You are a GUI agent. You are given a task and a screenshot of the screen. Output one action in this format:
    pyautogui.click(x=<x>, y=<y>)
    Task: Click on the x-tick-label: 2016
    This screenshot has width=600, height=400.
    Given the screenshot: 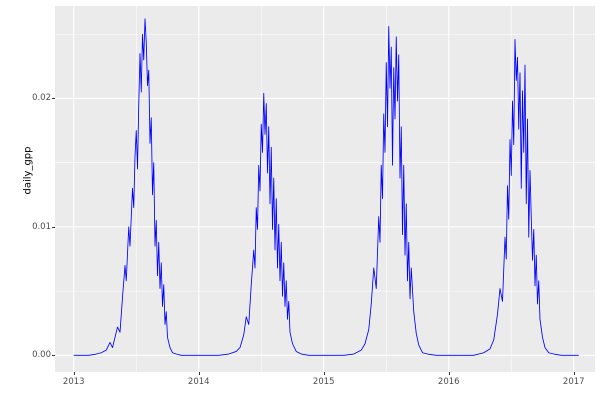 What is the action you would take?
    pyautogui.click(x=448, y=382)
    